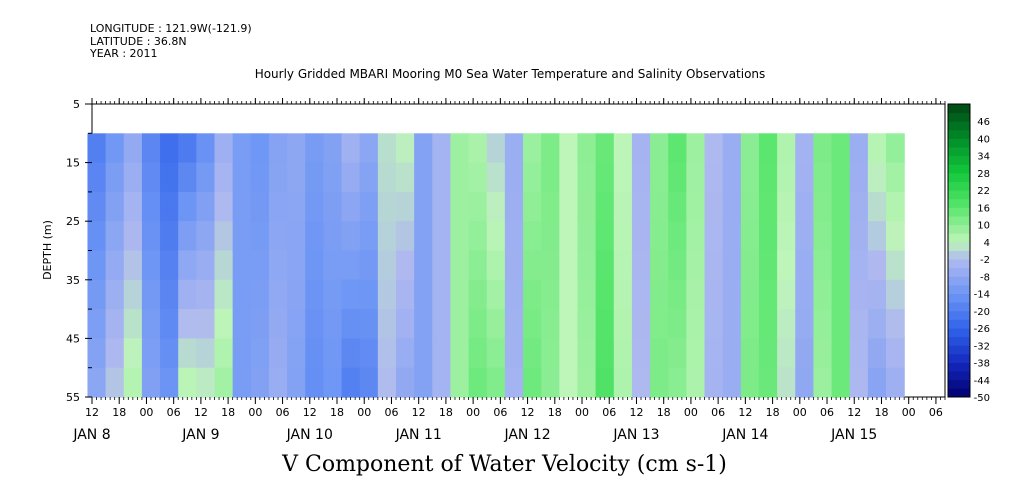 The height and width of the screenshot is (504, 1009). What do you see at coordinates (853, 435) in the screenshot?
I see `x-day-label: JAN 15` at bounding box center [853, 435].